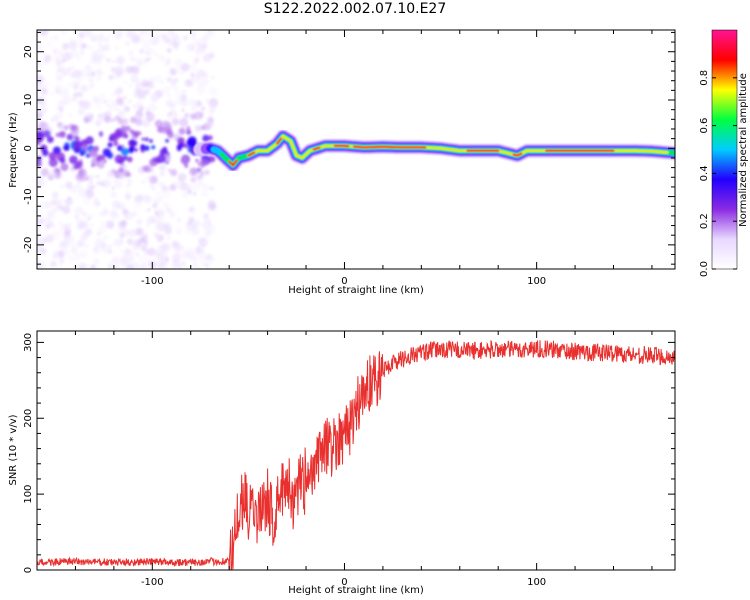 This screenshot has width=750, height=600. What do you see at coordinates (28, 148) in the screenshot?
I see `y-tick-label: 0` at bounding box center [28, 148].